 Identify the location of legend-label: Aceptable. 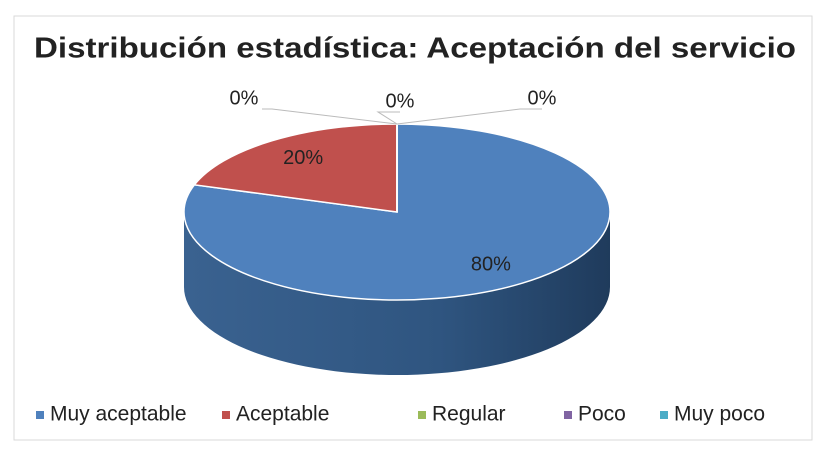
(282, 414).